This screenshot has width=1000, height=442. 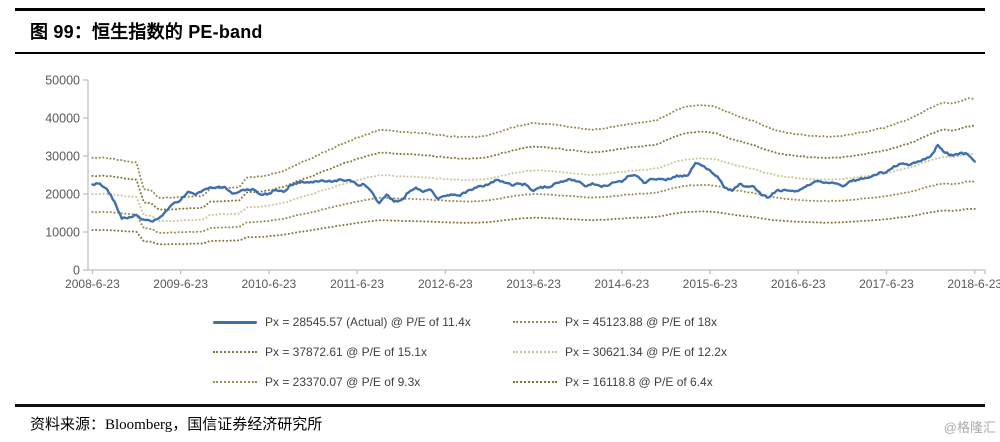 I want to click on legend-item-pe6-4x: Px = 16118.8 @ P/E of 6.4x, so click(x=652, y=382).